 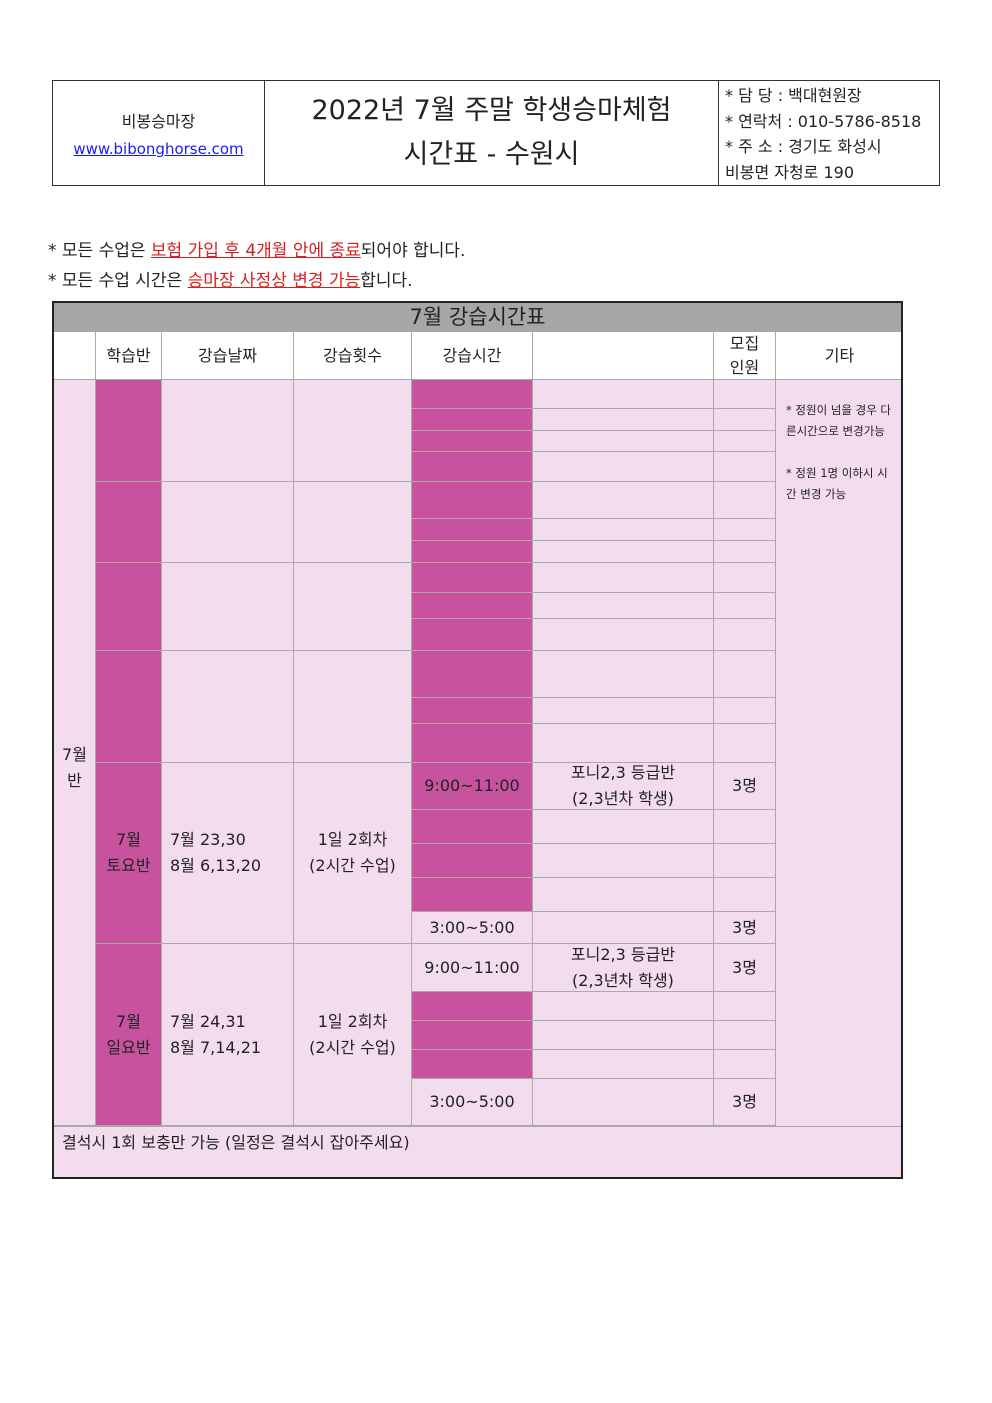 I want to click on col-header-blank, so click(x=75, y=356).